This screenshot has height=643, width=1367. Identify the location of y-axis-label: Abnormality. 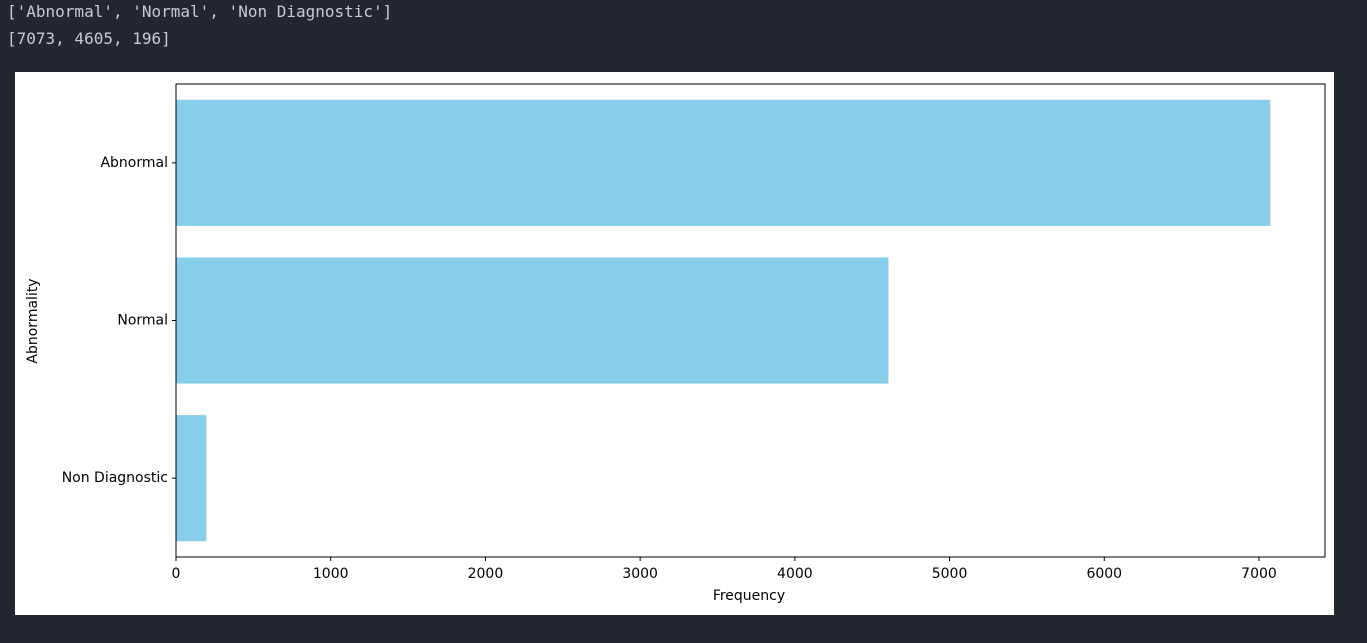
(33, 320).